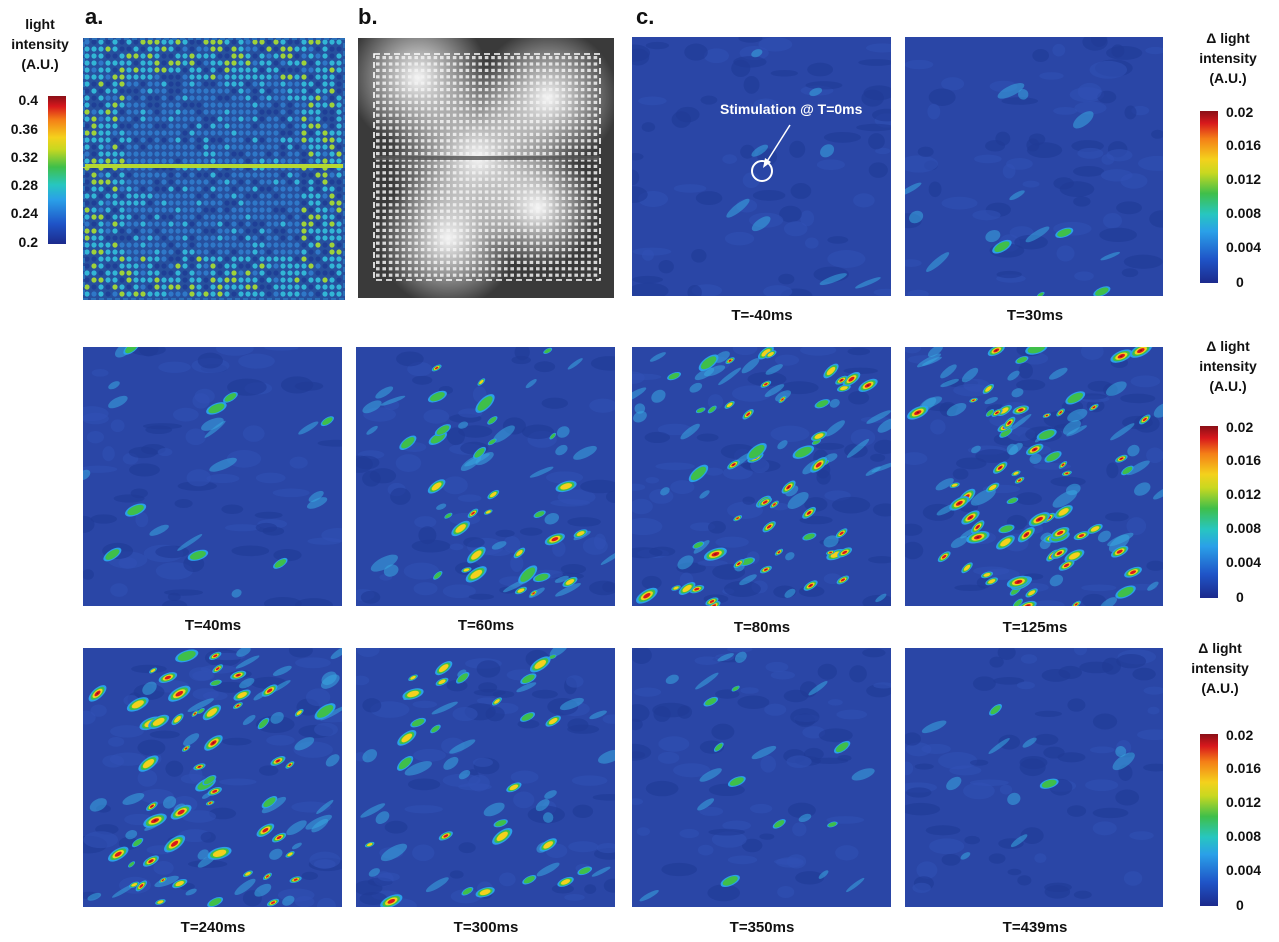  I want to click on colorbar-c2-tick: 0.008, so click(1244, 528).